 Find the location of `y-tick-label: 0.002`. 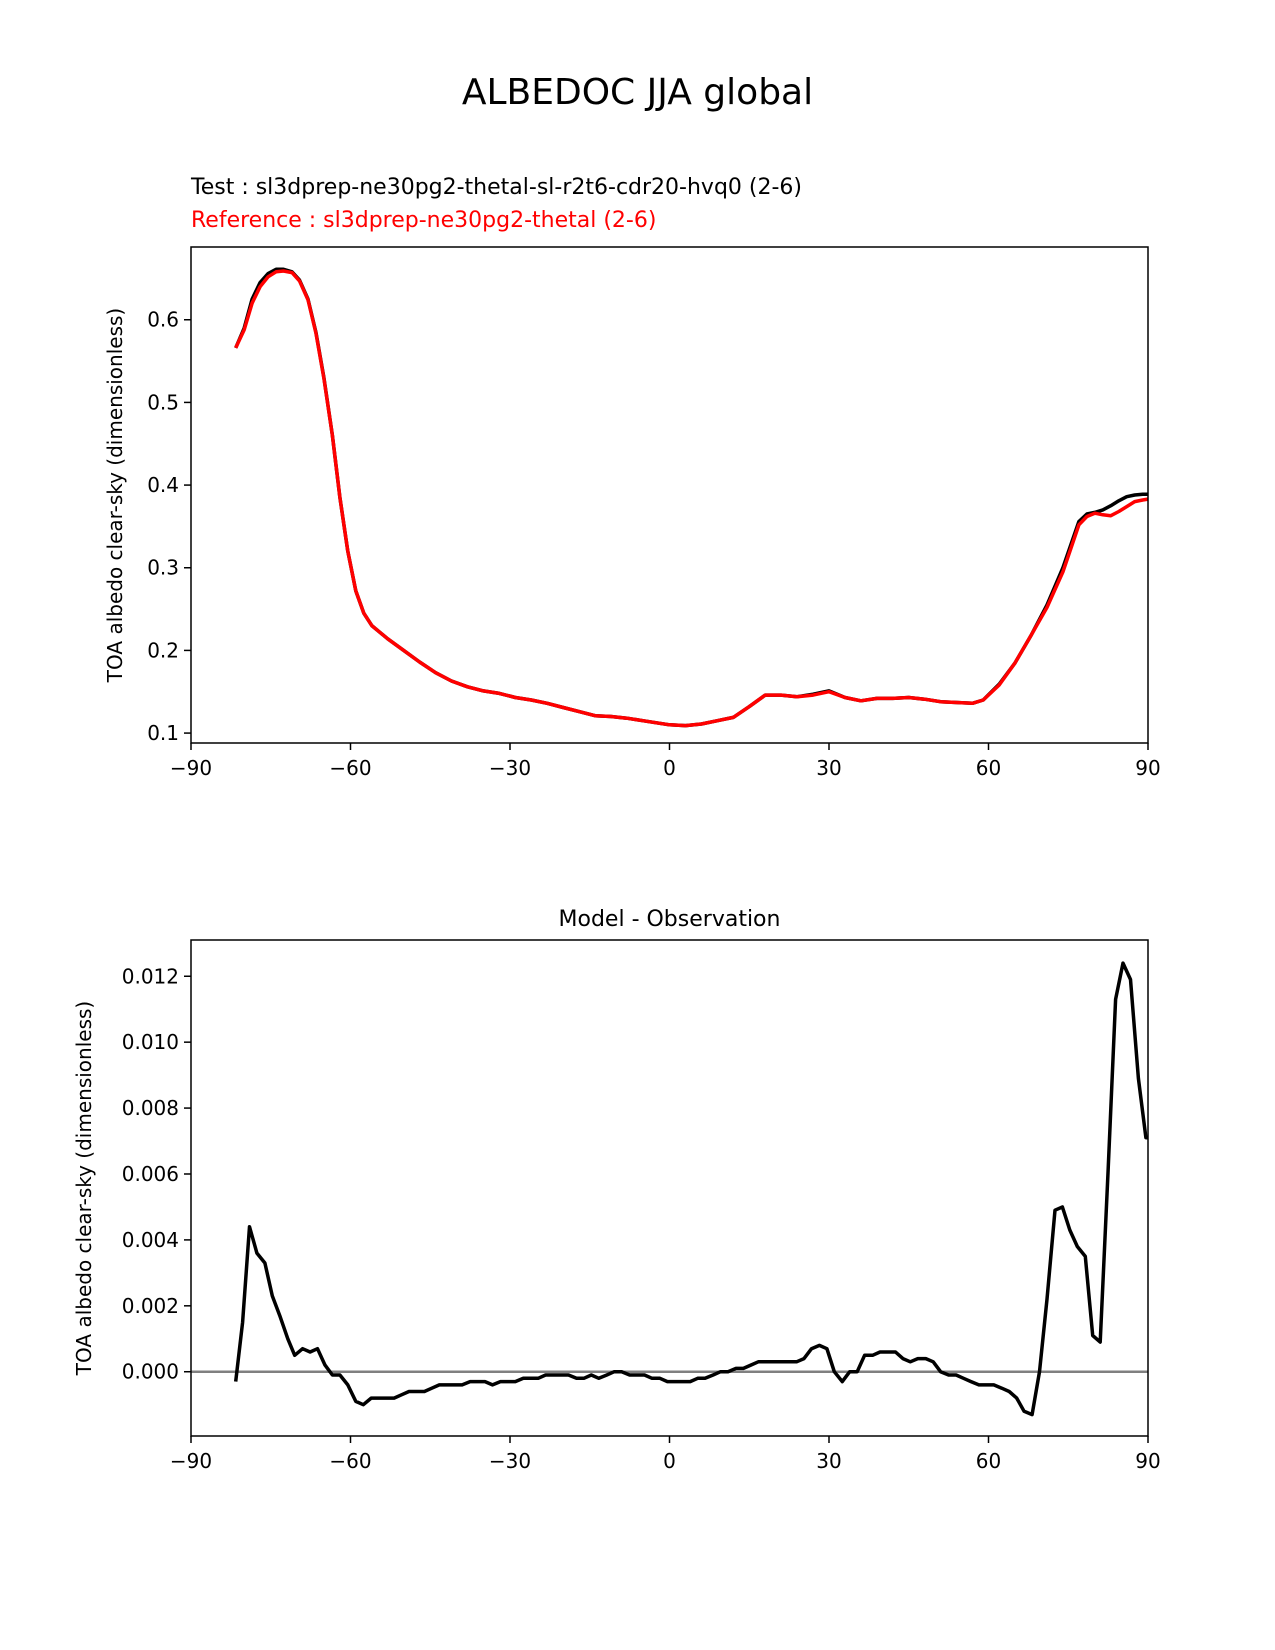

y-tick-label: 0.002 is located at coordinates (150, 1306).